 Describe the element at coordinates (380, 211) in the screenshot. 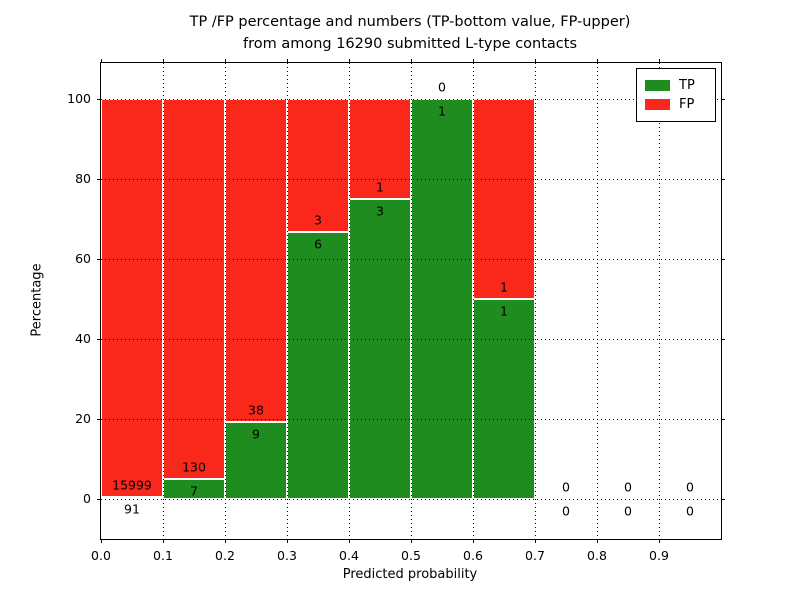

I see `tp-count-label: 3` at that location.